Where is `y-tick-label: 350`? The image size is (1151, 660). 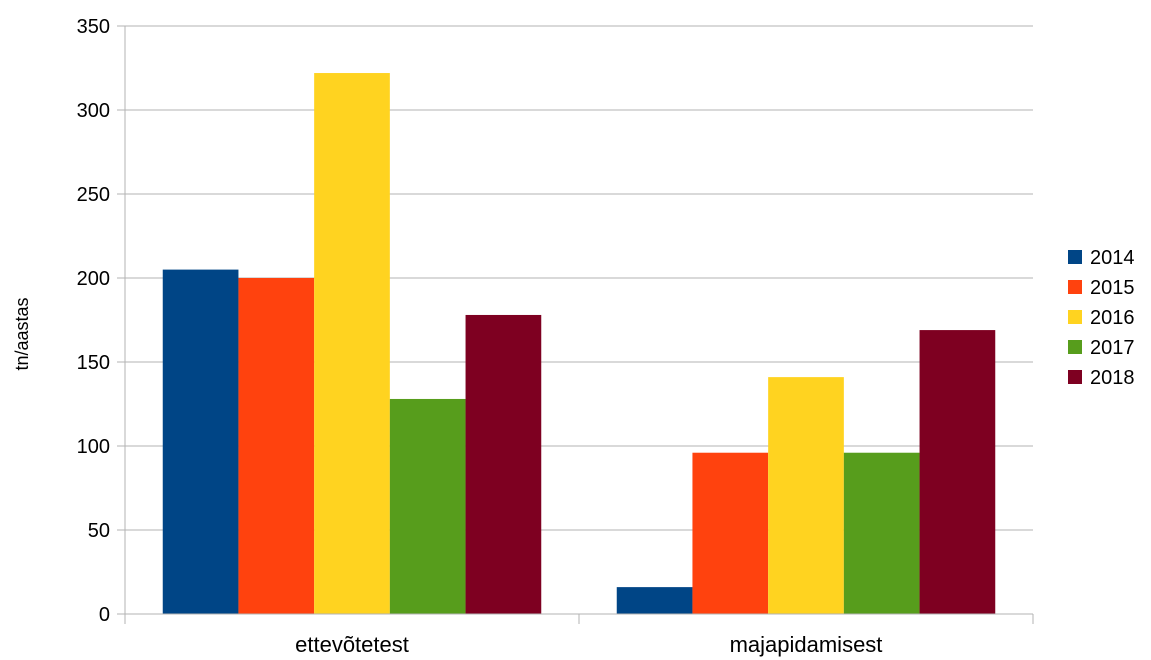
y-tick-label: 350 is located at coordinates (93, 27).